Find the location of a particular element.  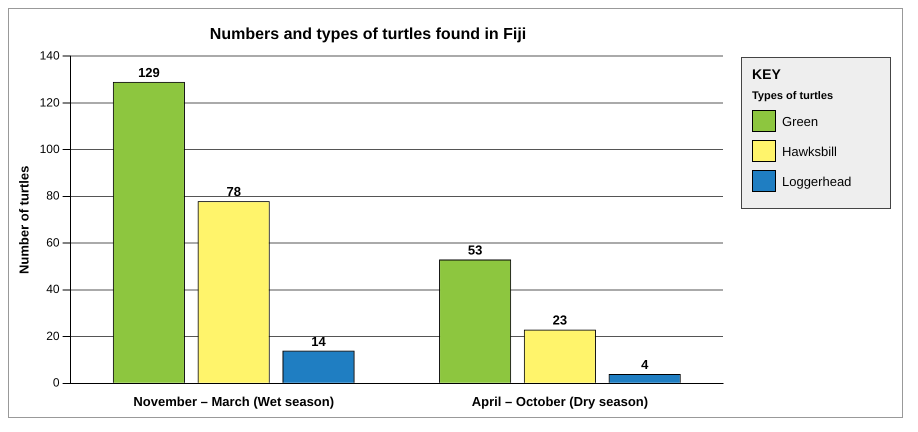

x-tick-label: April – October (Dry season) is located at coordinates (560, 401).